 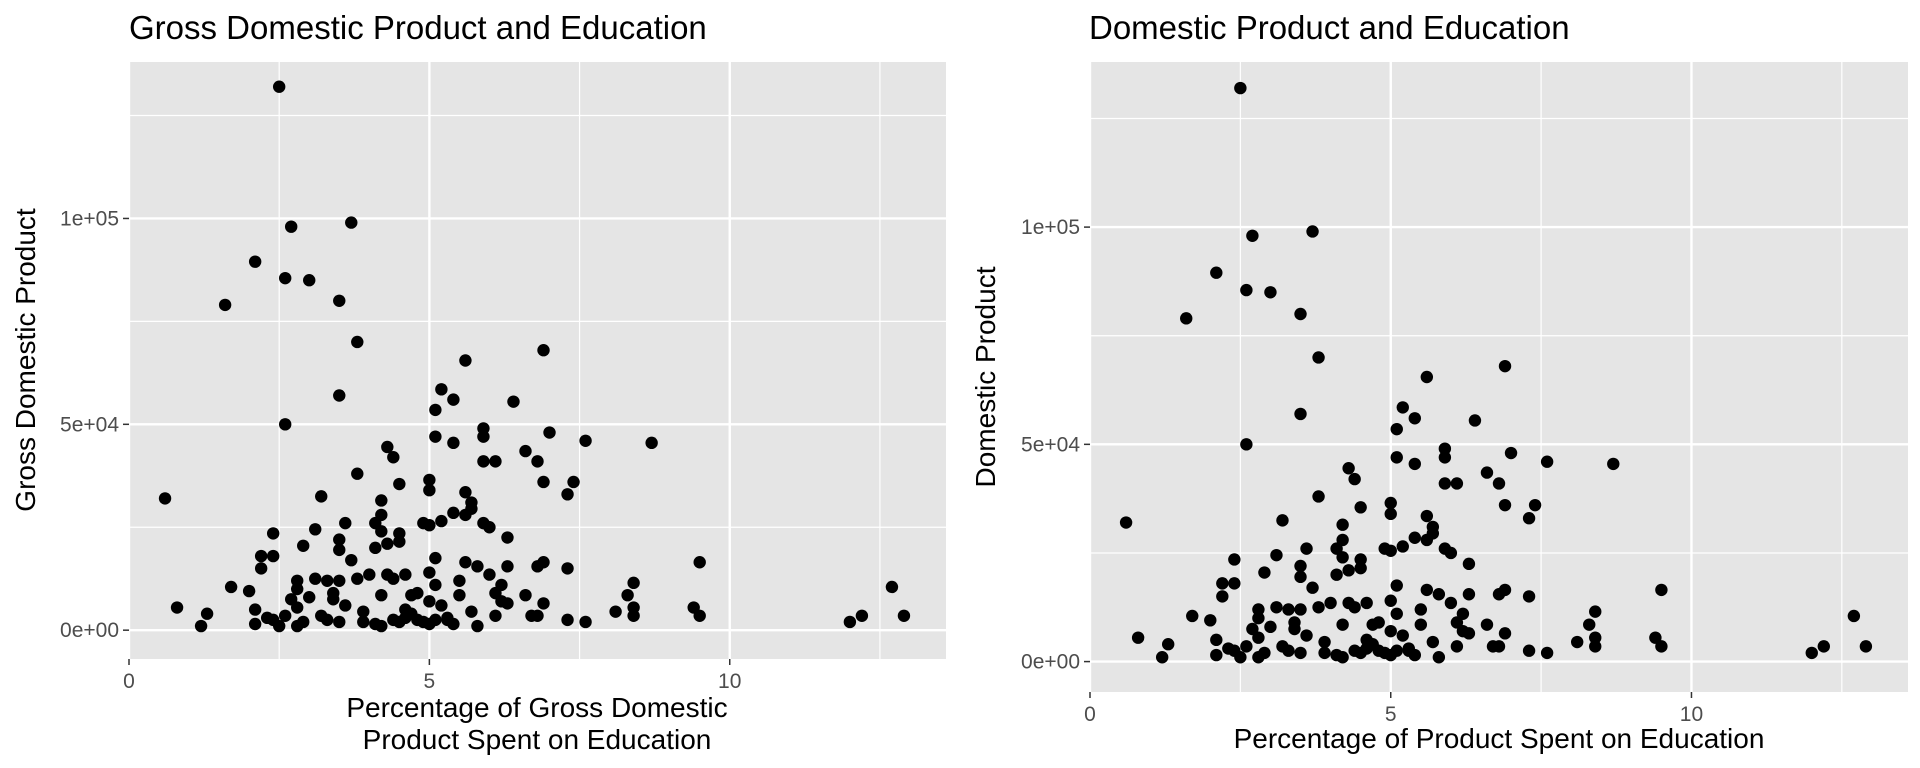 I want to click on y-axis-ticks: 0e+00 5e+04 1e+05, so click(x=94, y=424).